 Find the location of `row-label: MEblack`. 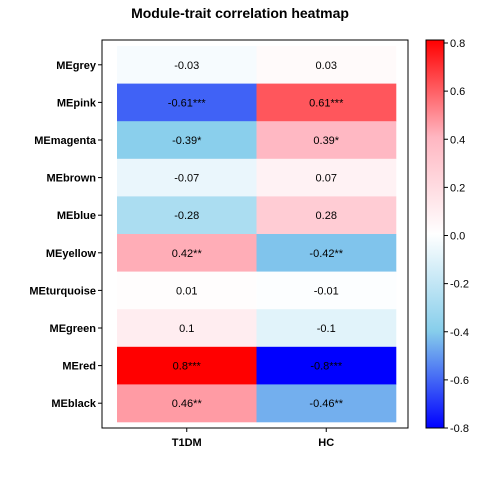

row-label: MEblack is located at coordinates (74, 404).